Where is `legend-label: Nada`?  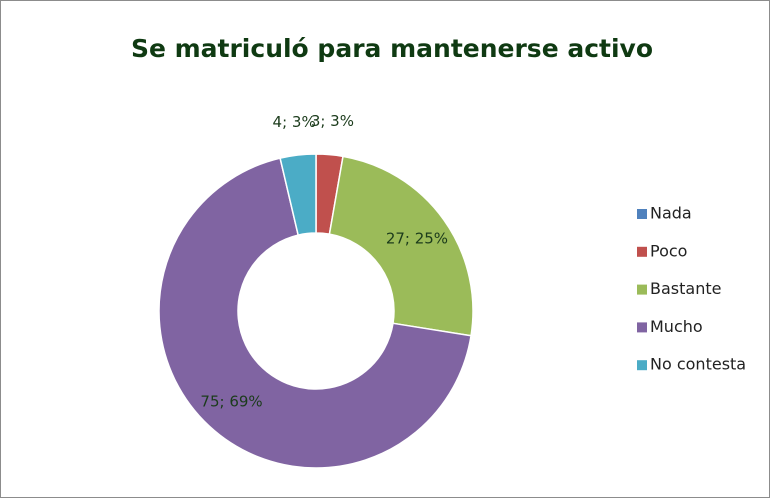 legend-label: Nada is located at coordinates (671, 213).